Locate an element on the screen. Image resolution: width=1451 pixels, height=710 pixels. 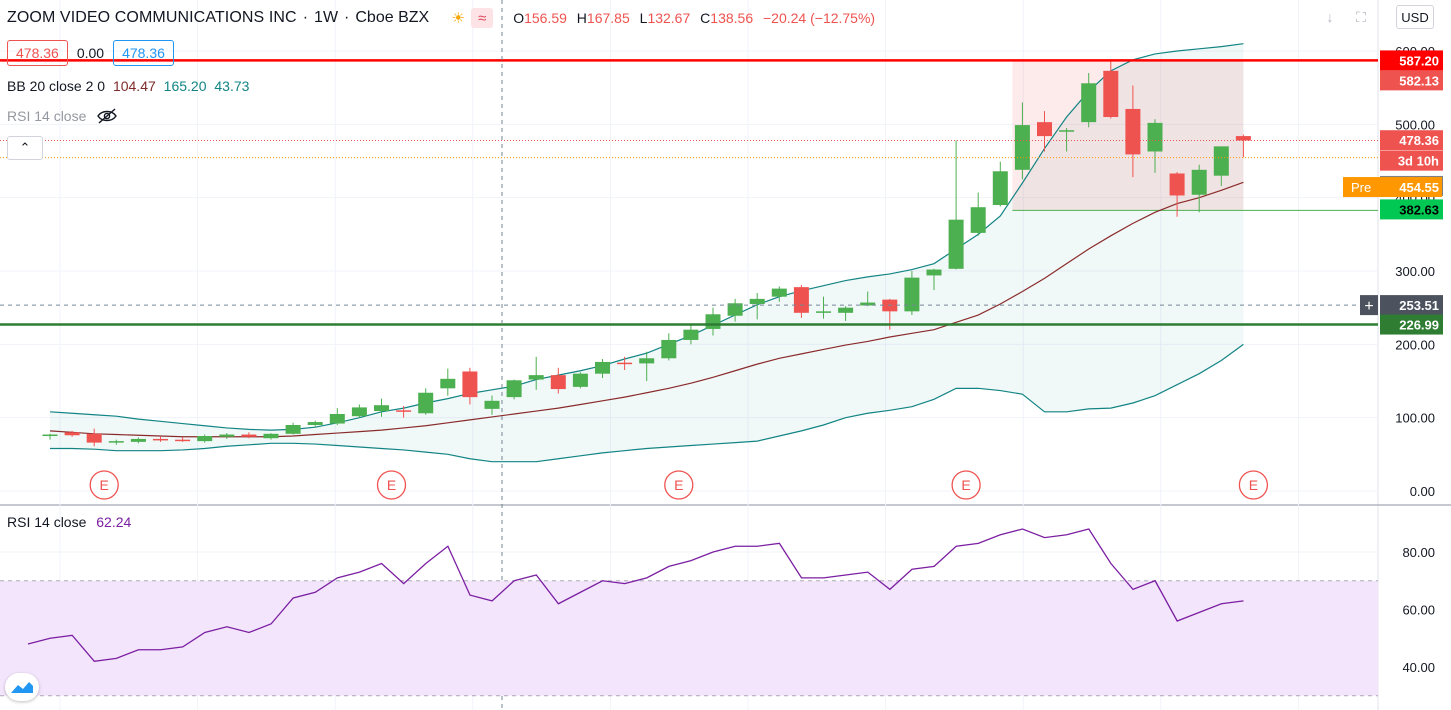
label-382-green: 382.63 is located at coordinates (1419, 209).